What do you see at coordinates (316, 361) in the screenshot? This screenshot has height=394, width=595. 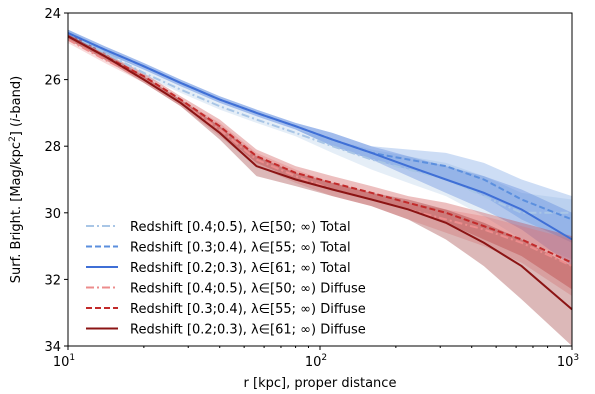 I see `x-tick-label: 10²` at bounding box center [316, 361].